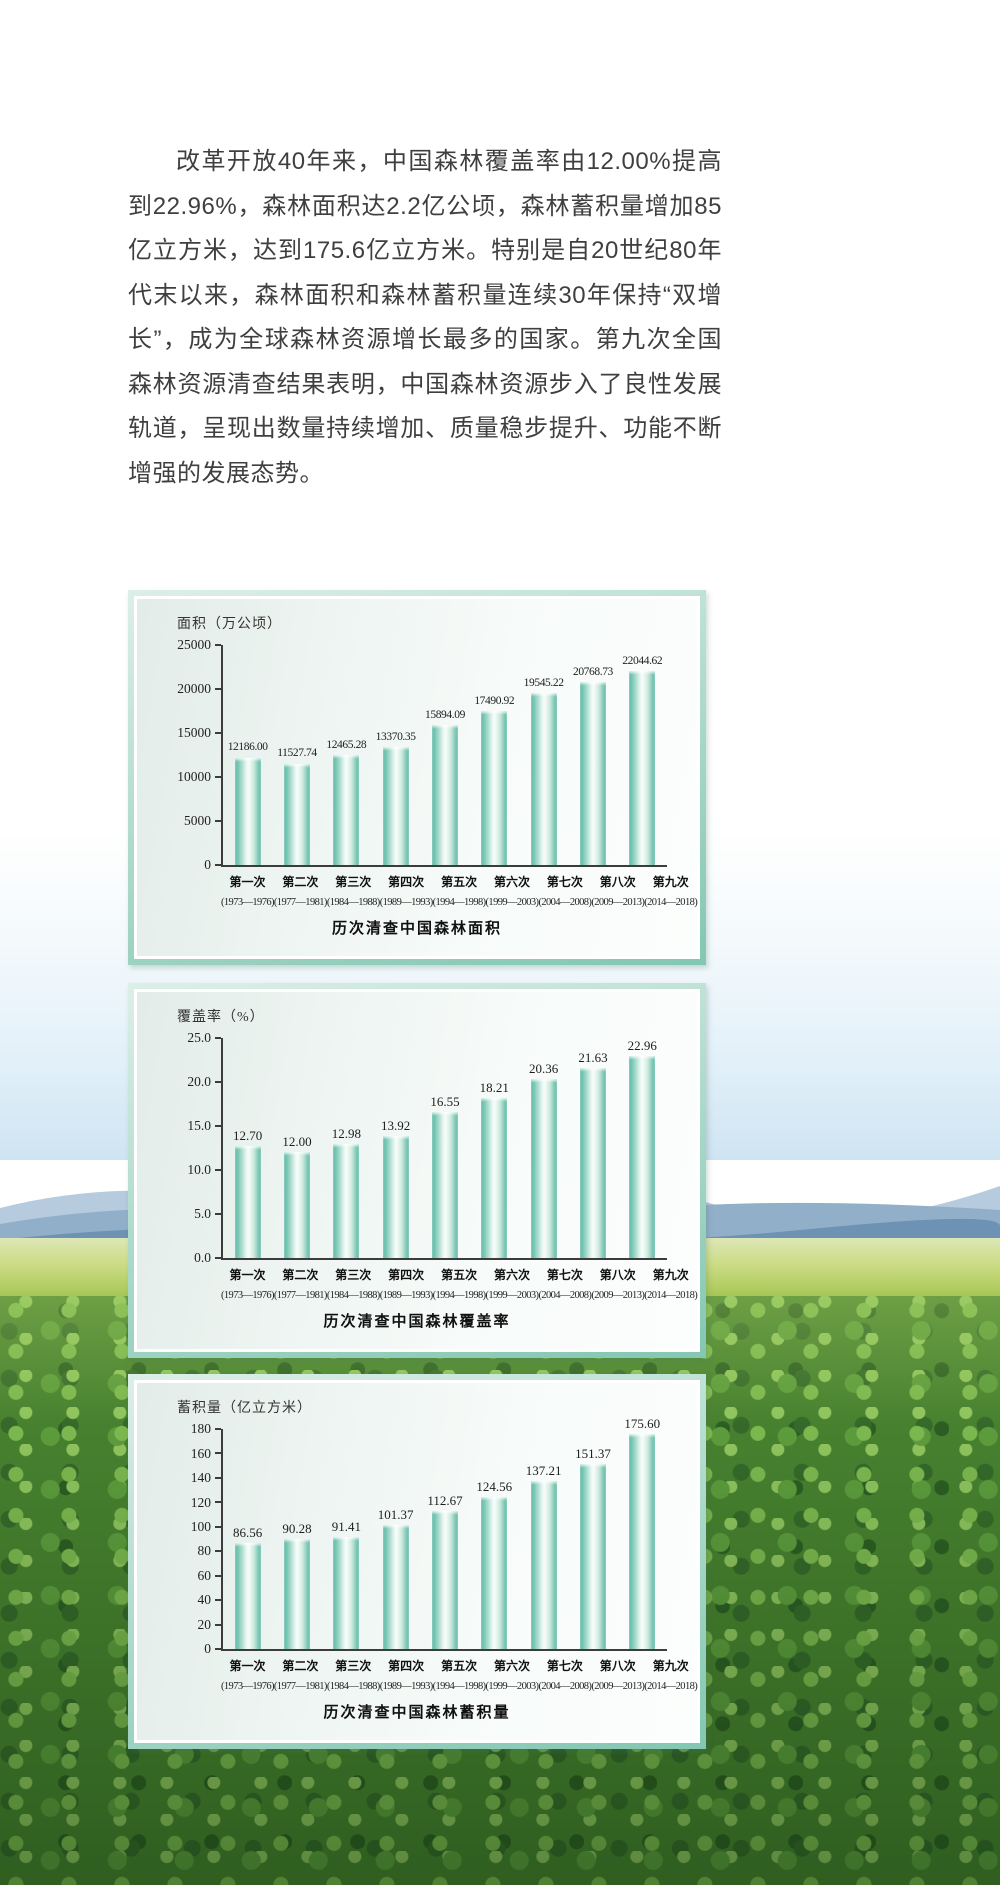 This screenshot has height=1885, width=1000. I want to click on bar-column: 12.70, so click(247, 1148).